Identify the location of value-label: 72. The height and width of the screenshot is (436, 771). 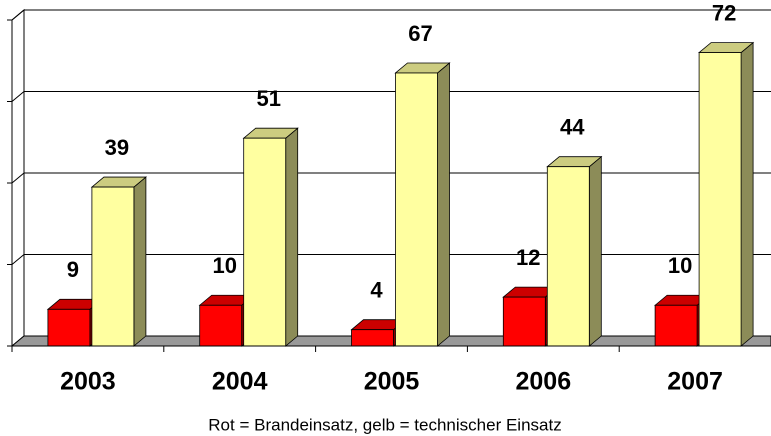
(724, 12).